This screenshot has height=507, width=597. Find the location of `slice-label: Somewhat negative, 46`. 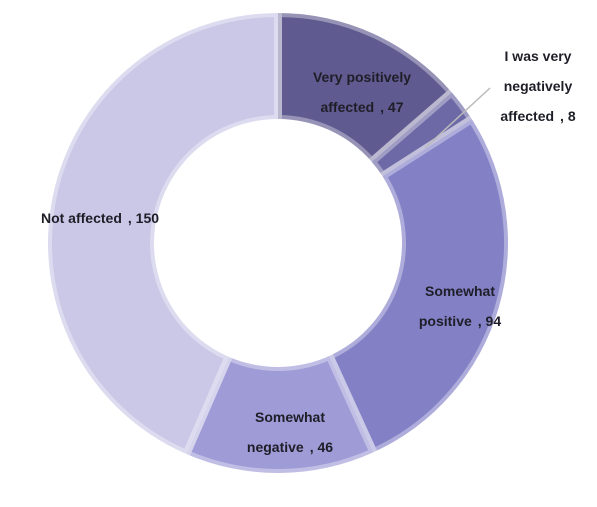

slice-label: Somewhat negative, 46 is located at coordinates (290, 432).